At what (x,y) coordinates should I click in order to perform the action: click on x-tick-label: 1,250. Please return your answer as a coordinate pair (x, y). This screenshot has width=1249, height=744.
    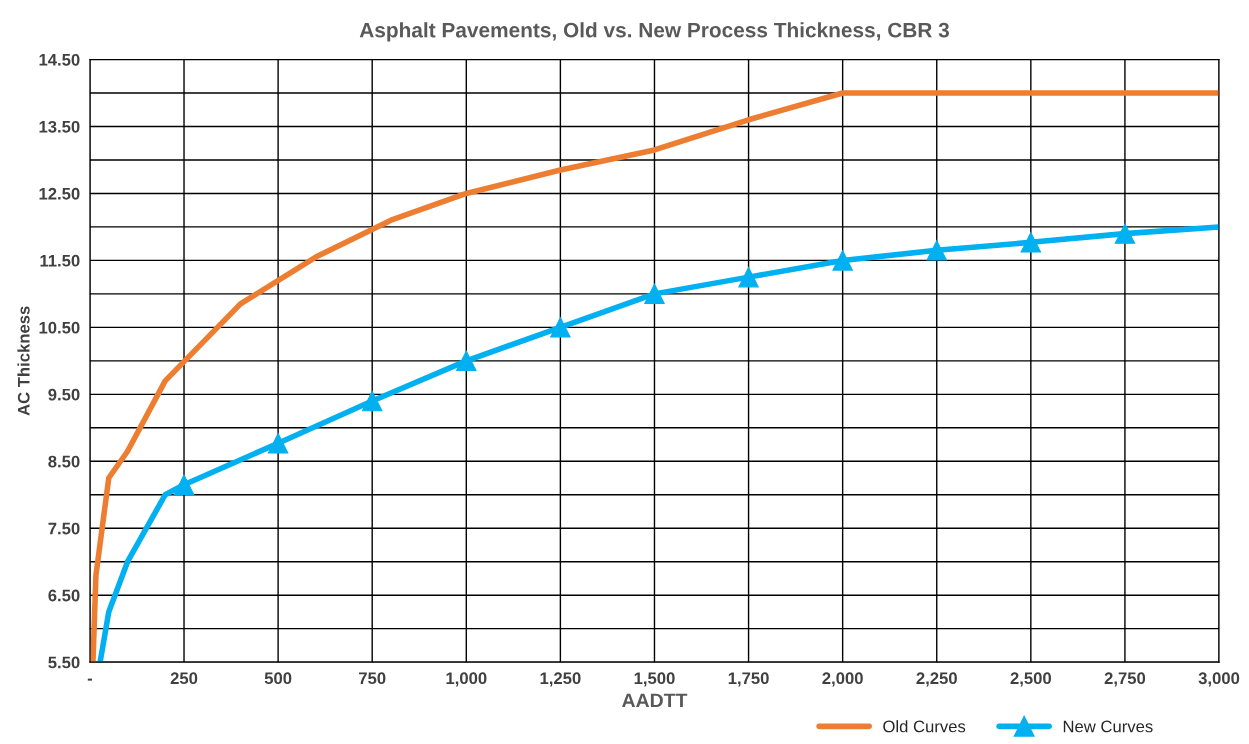
    Looking at the image, I should click on (560, 679).